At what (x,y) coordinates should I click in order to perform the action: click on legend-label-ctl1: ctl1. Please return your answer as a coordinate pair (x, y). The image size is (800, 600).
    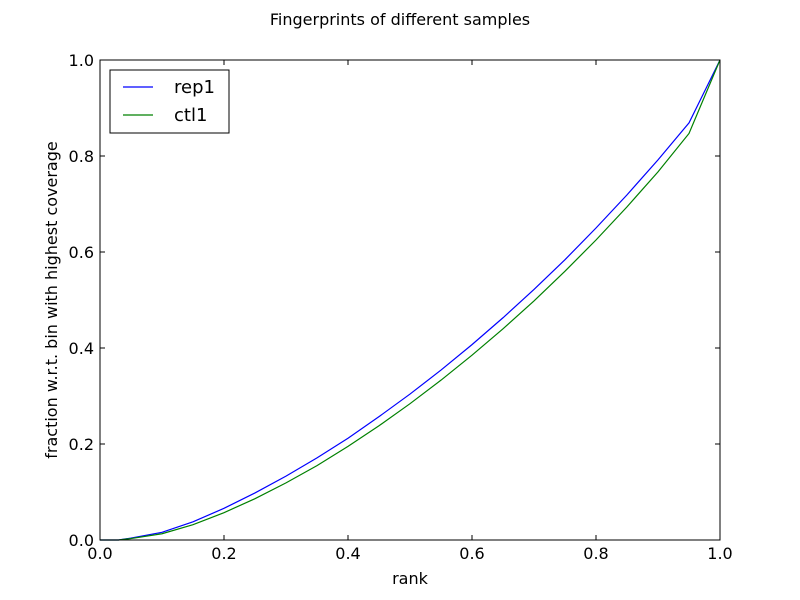
    Looking at the image, I should click on (190, 115).